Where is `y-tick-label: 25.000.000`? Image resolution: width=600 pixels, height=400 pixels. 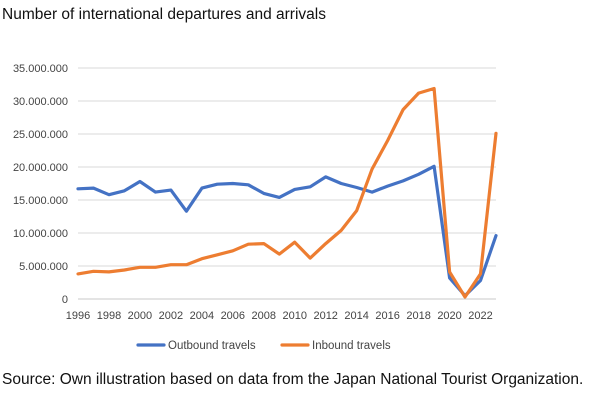 y-tick-label: 25.000.000 is located at coordinates (40, 135).